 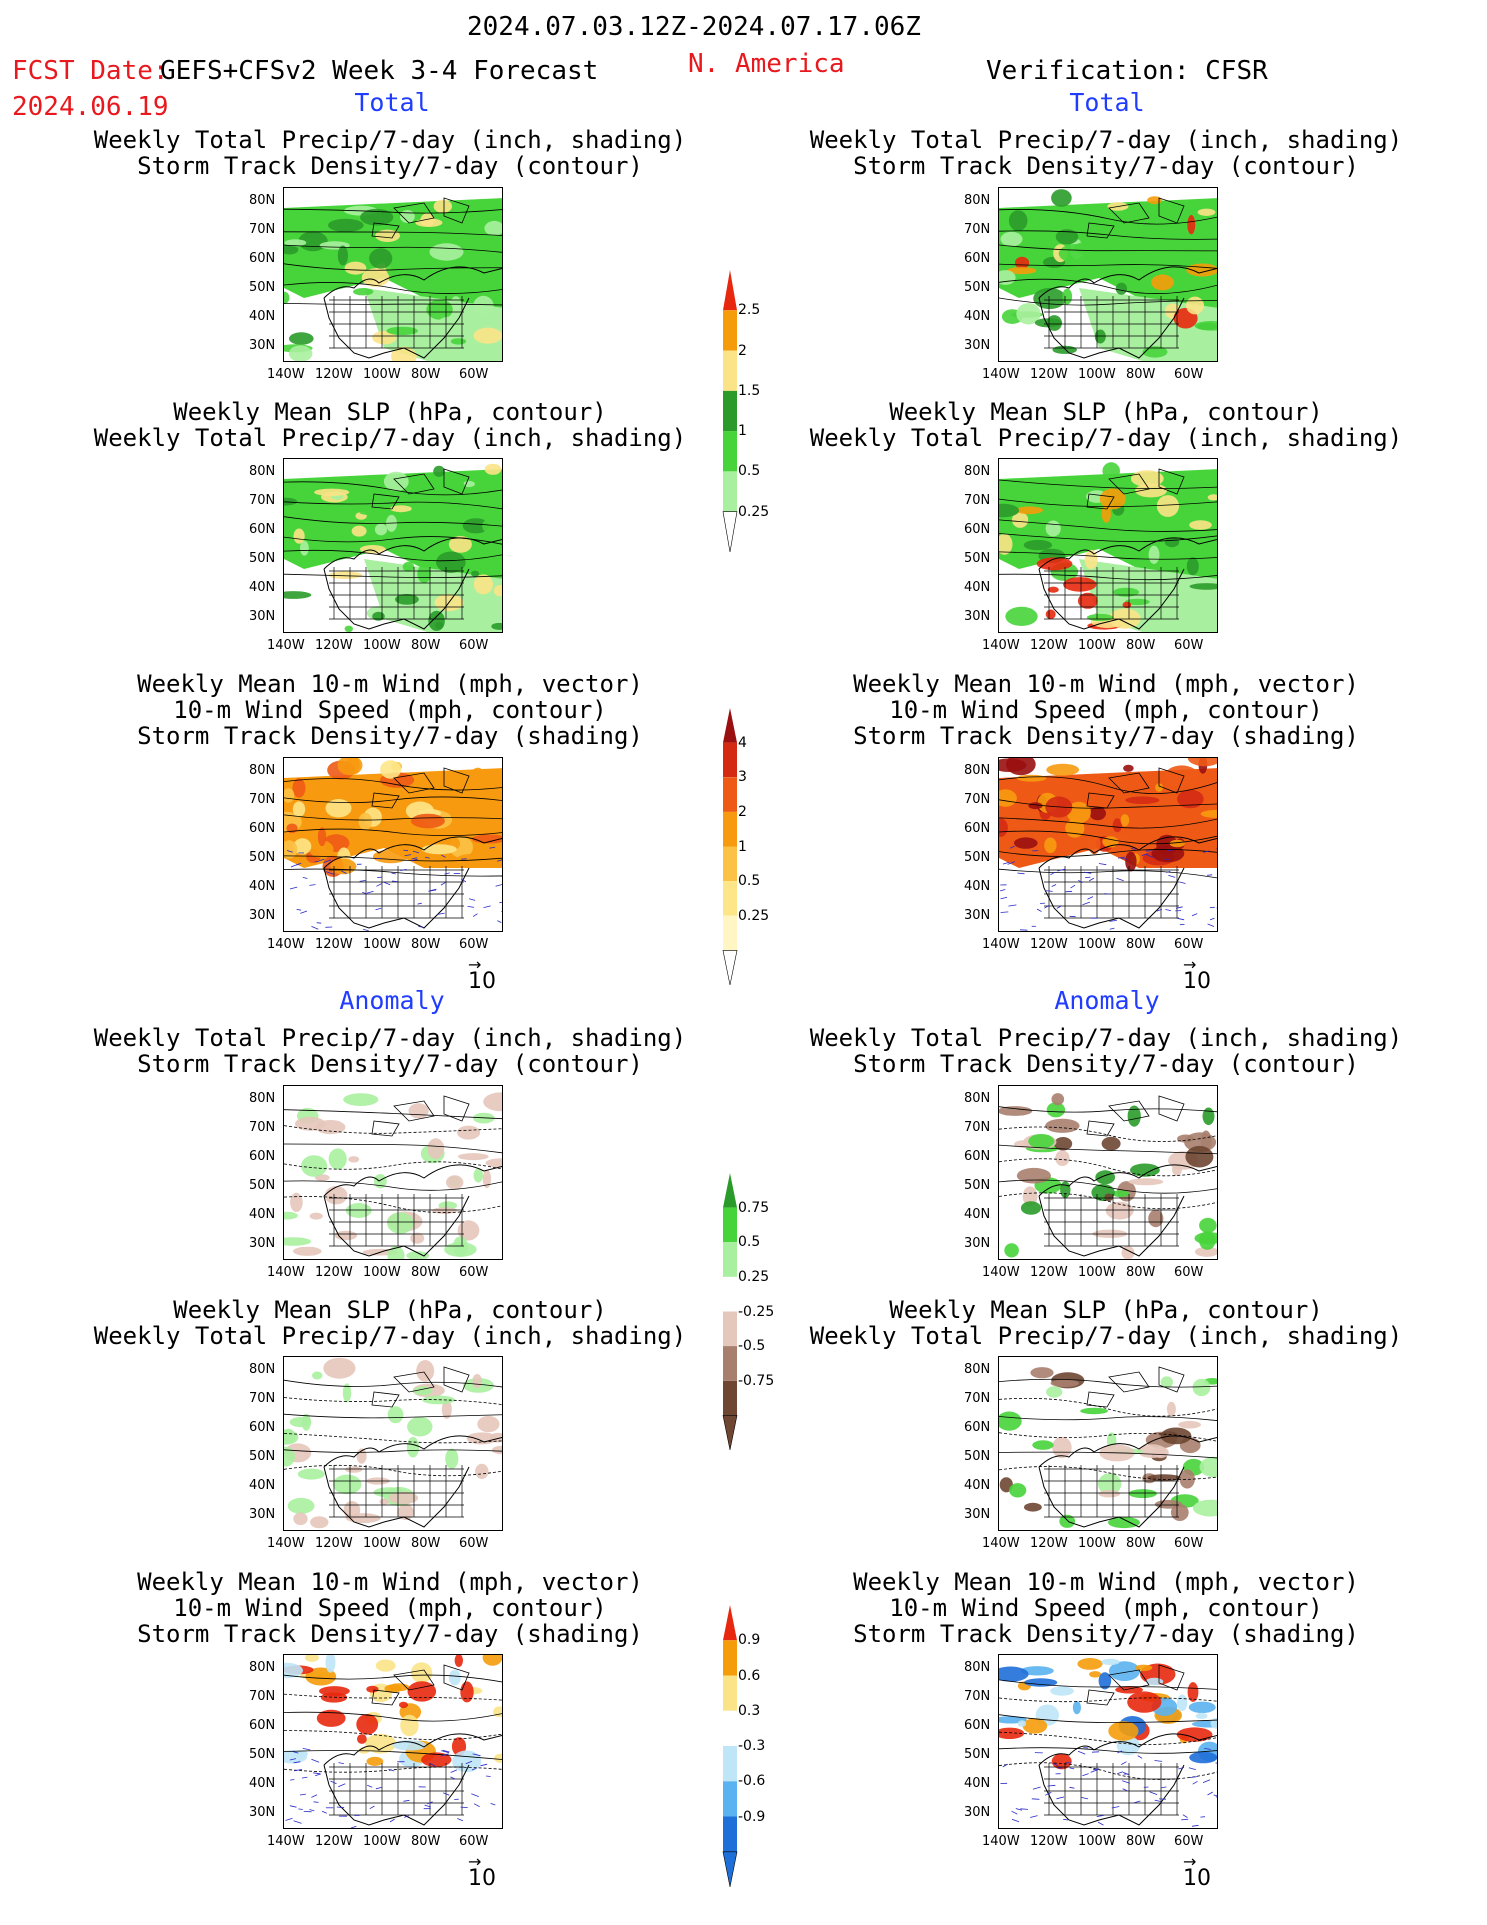 I want to click on forecast-period: 2024.07.03.12Z-2024.07.17.06Z, so click(x=694, y=27).